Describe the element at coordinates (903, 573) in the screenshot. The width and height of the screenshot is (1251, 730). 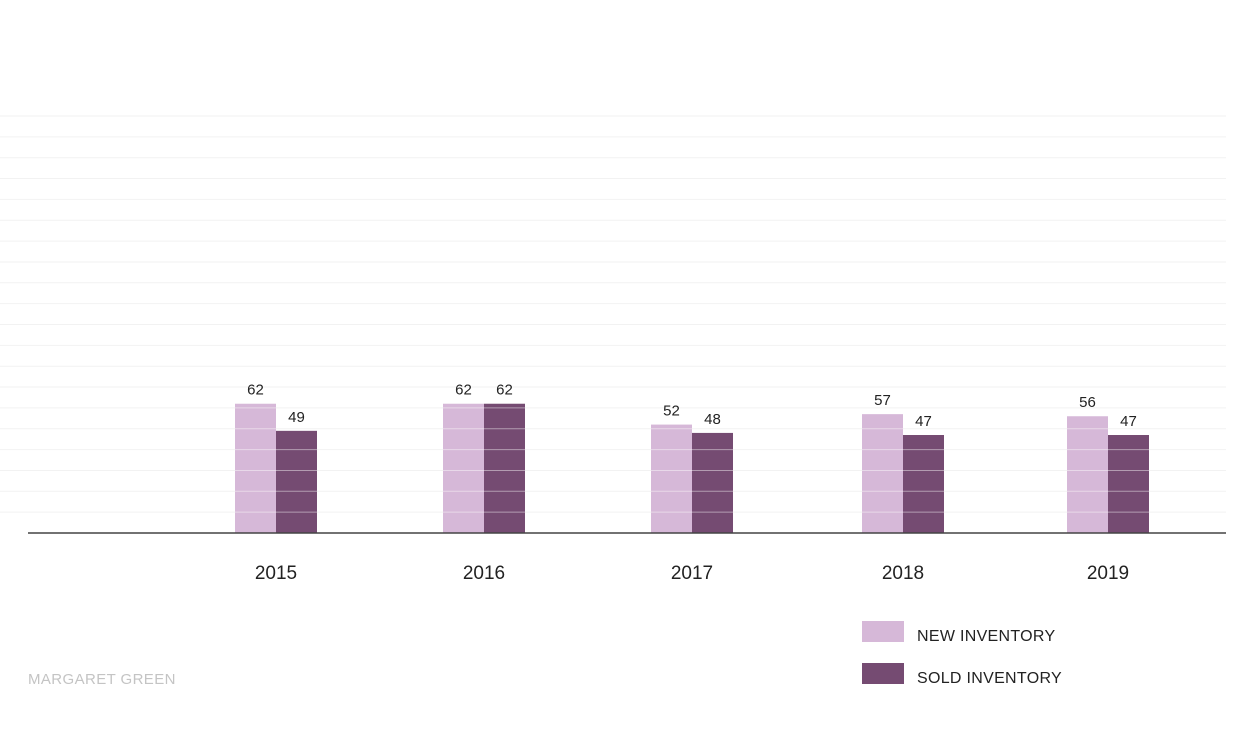
I see `x-tick-label: 2018` at that location.